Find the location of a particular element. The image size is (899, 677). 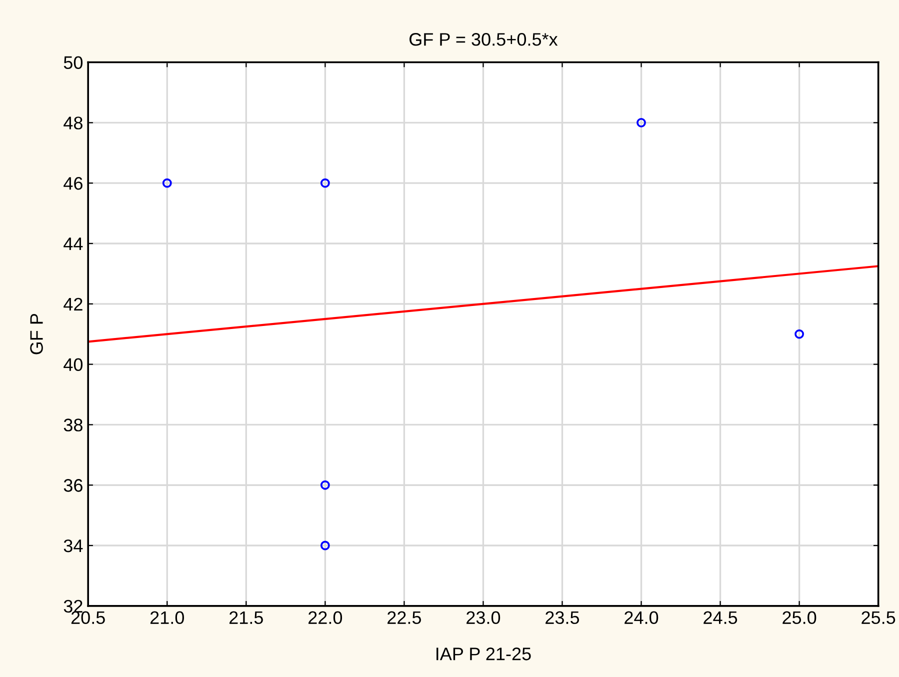

y-tick-label: 36 is located at coordinates (73, 485).